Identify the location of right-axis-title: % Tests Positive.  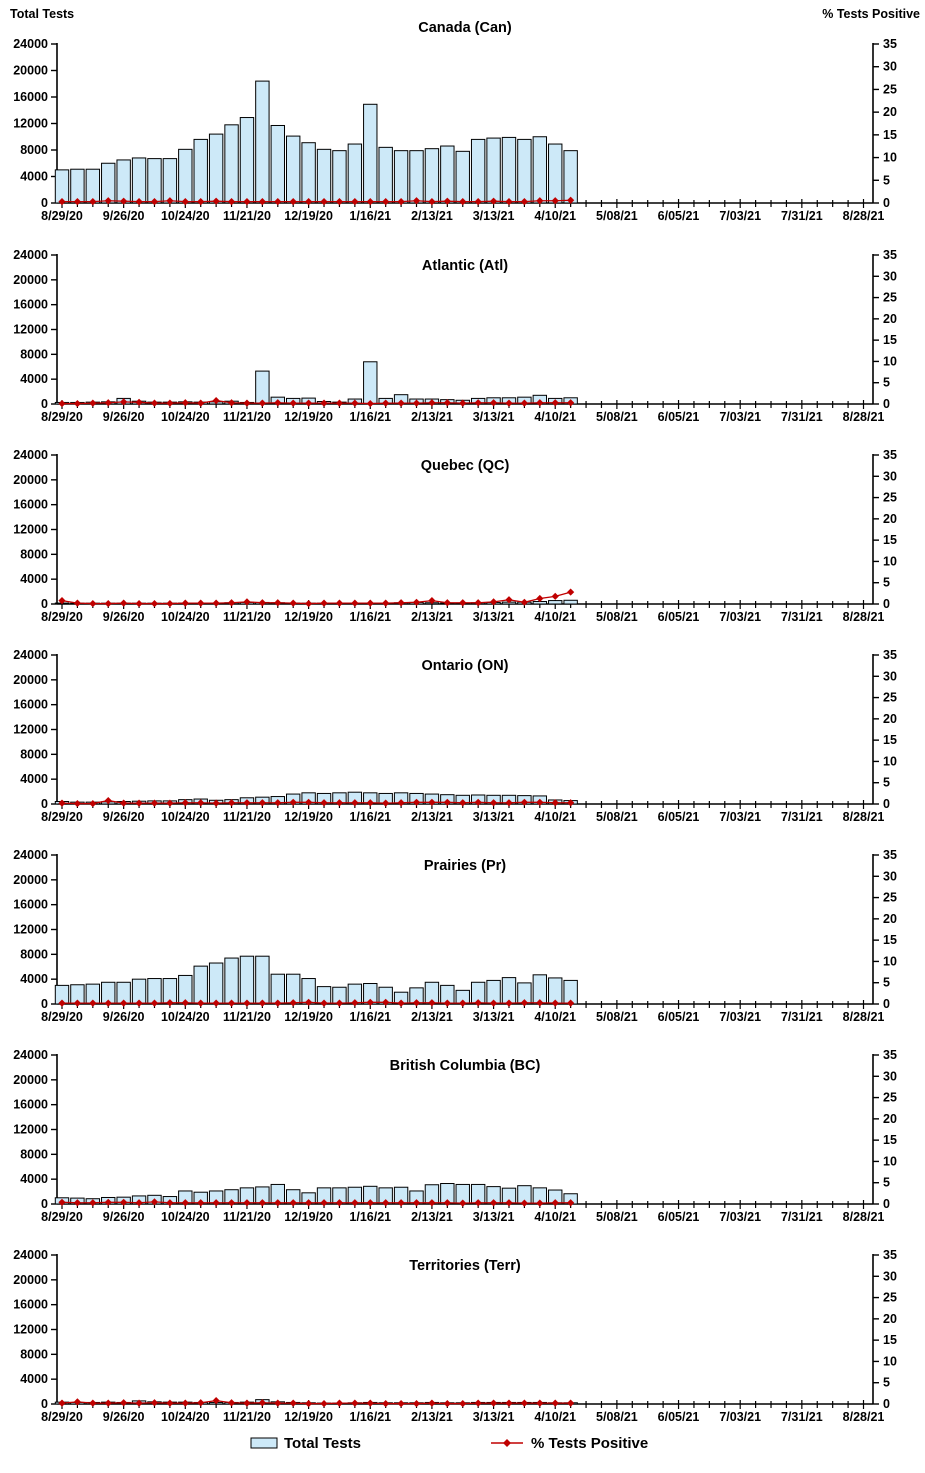
(871, 14).